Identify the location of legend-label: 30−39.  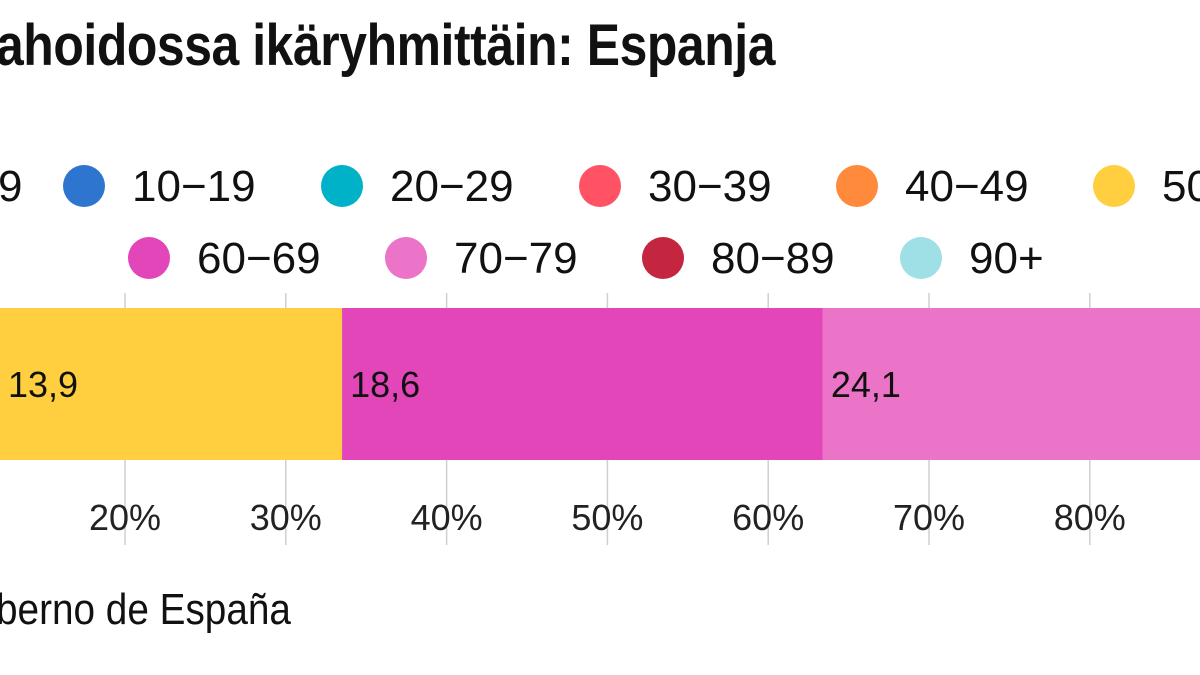
(710, 186).